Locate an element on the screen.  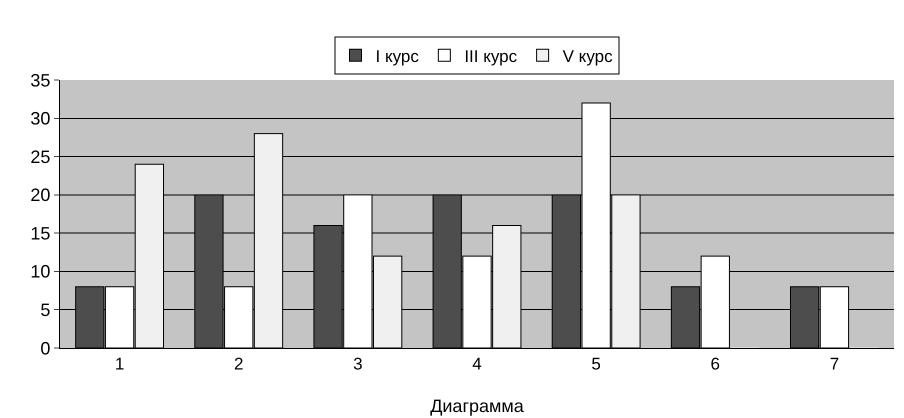
y-tick-label: 25 is located at coordinates (40, 156).